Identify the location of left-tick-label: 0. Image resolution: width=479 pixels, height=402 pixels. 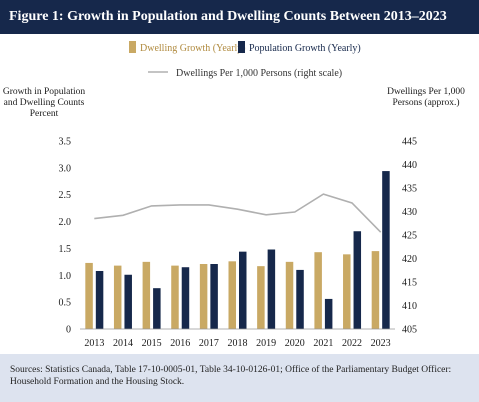
(68, 330).